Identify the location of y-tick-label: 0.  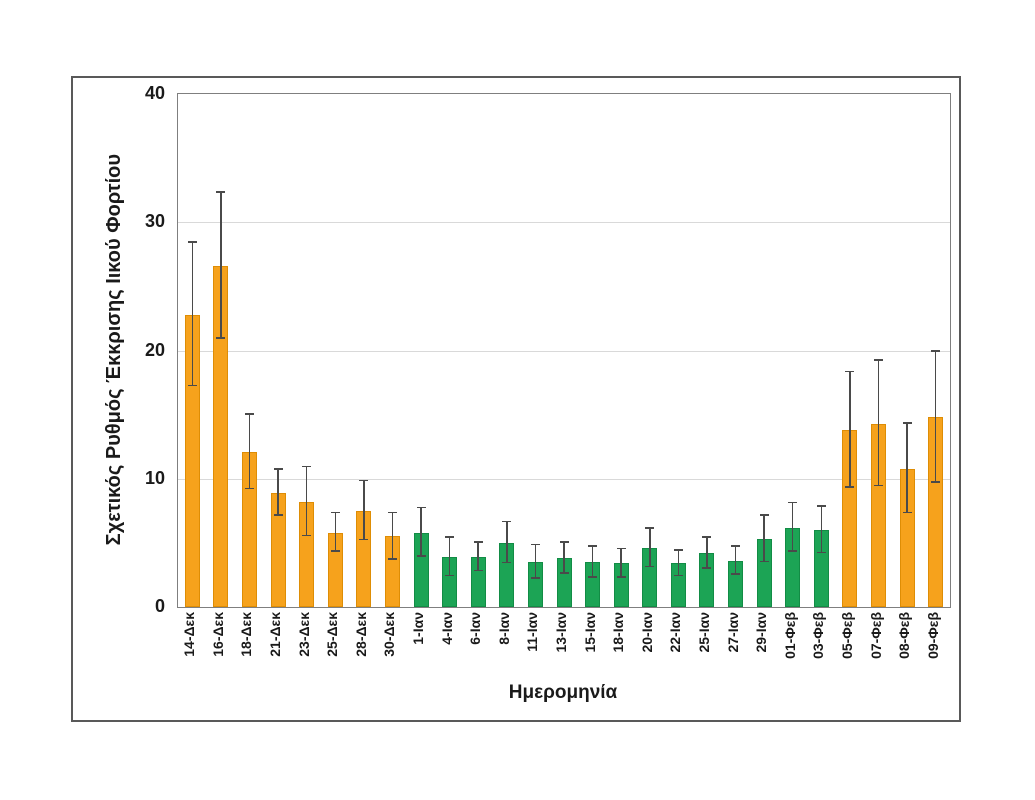
(159, 606).